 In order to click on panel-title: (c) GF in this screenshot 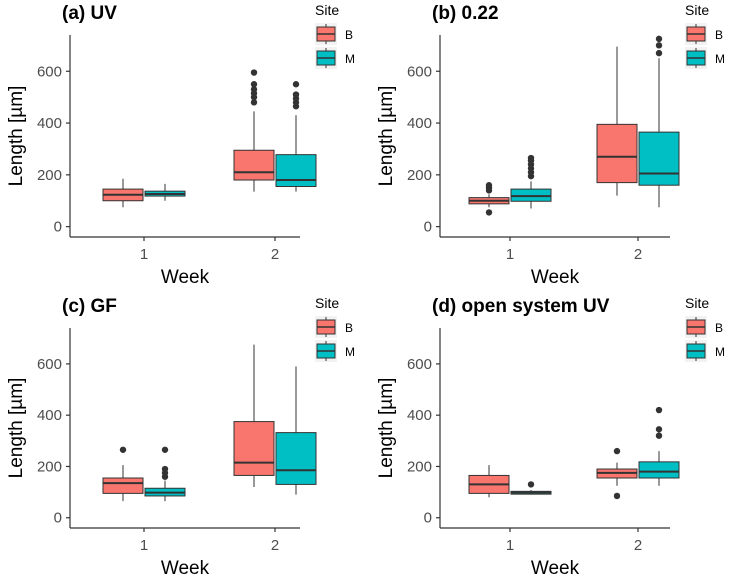, I will do `click(89, 306)`.